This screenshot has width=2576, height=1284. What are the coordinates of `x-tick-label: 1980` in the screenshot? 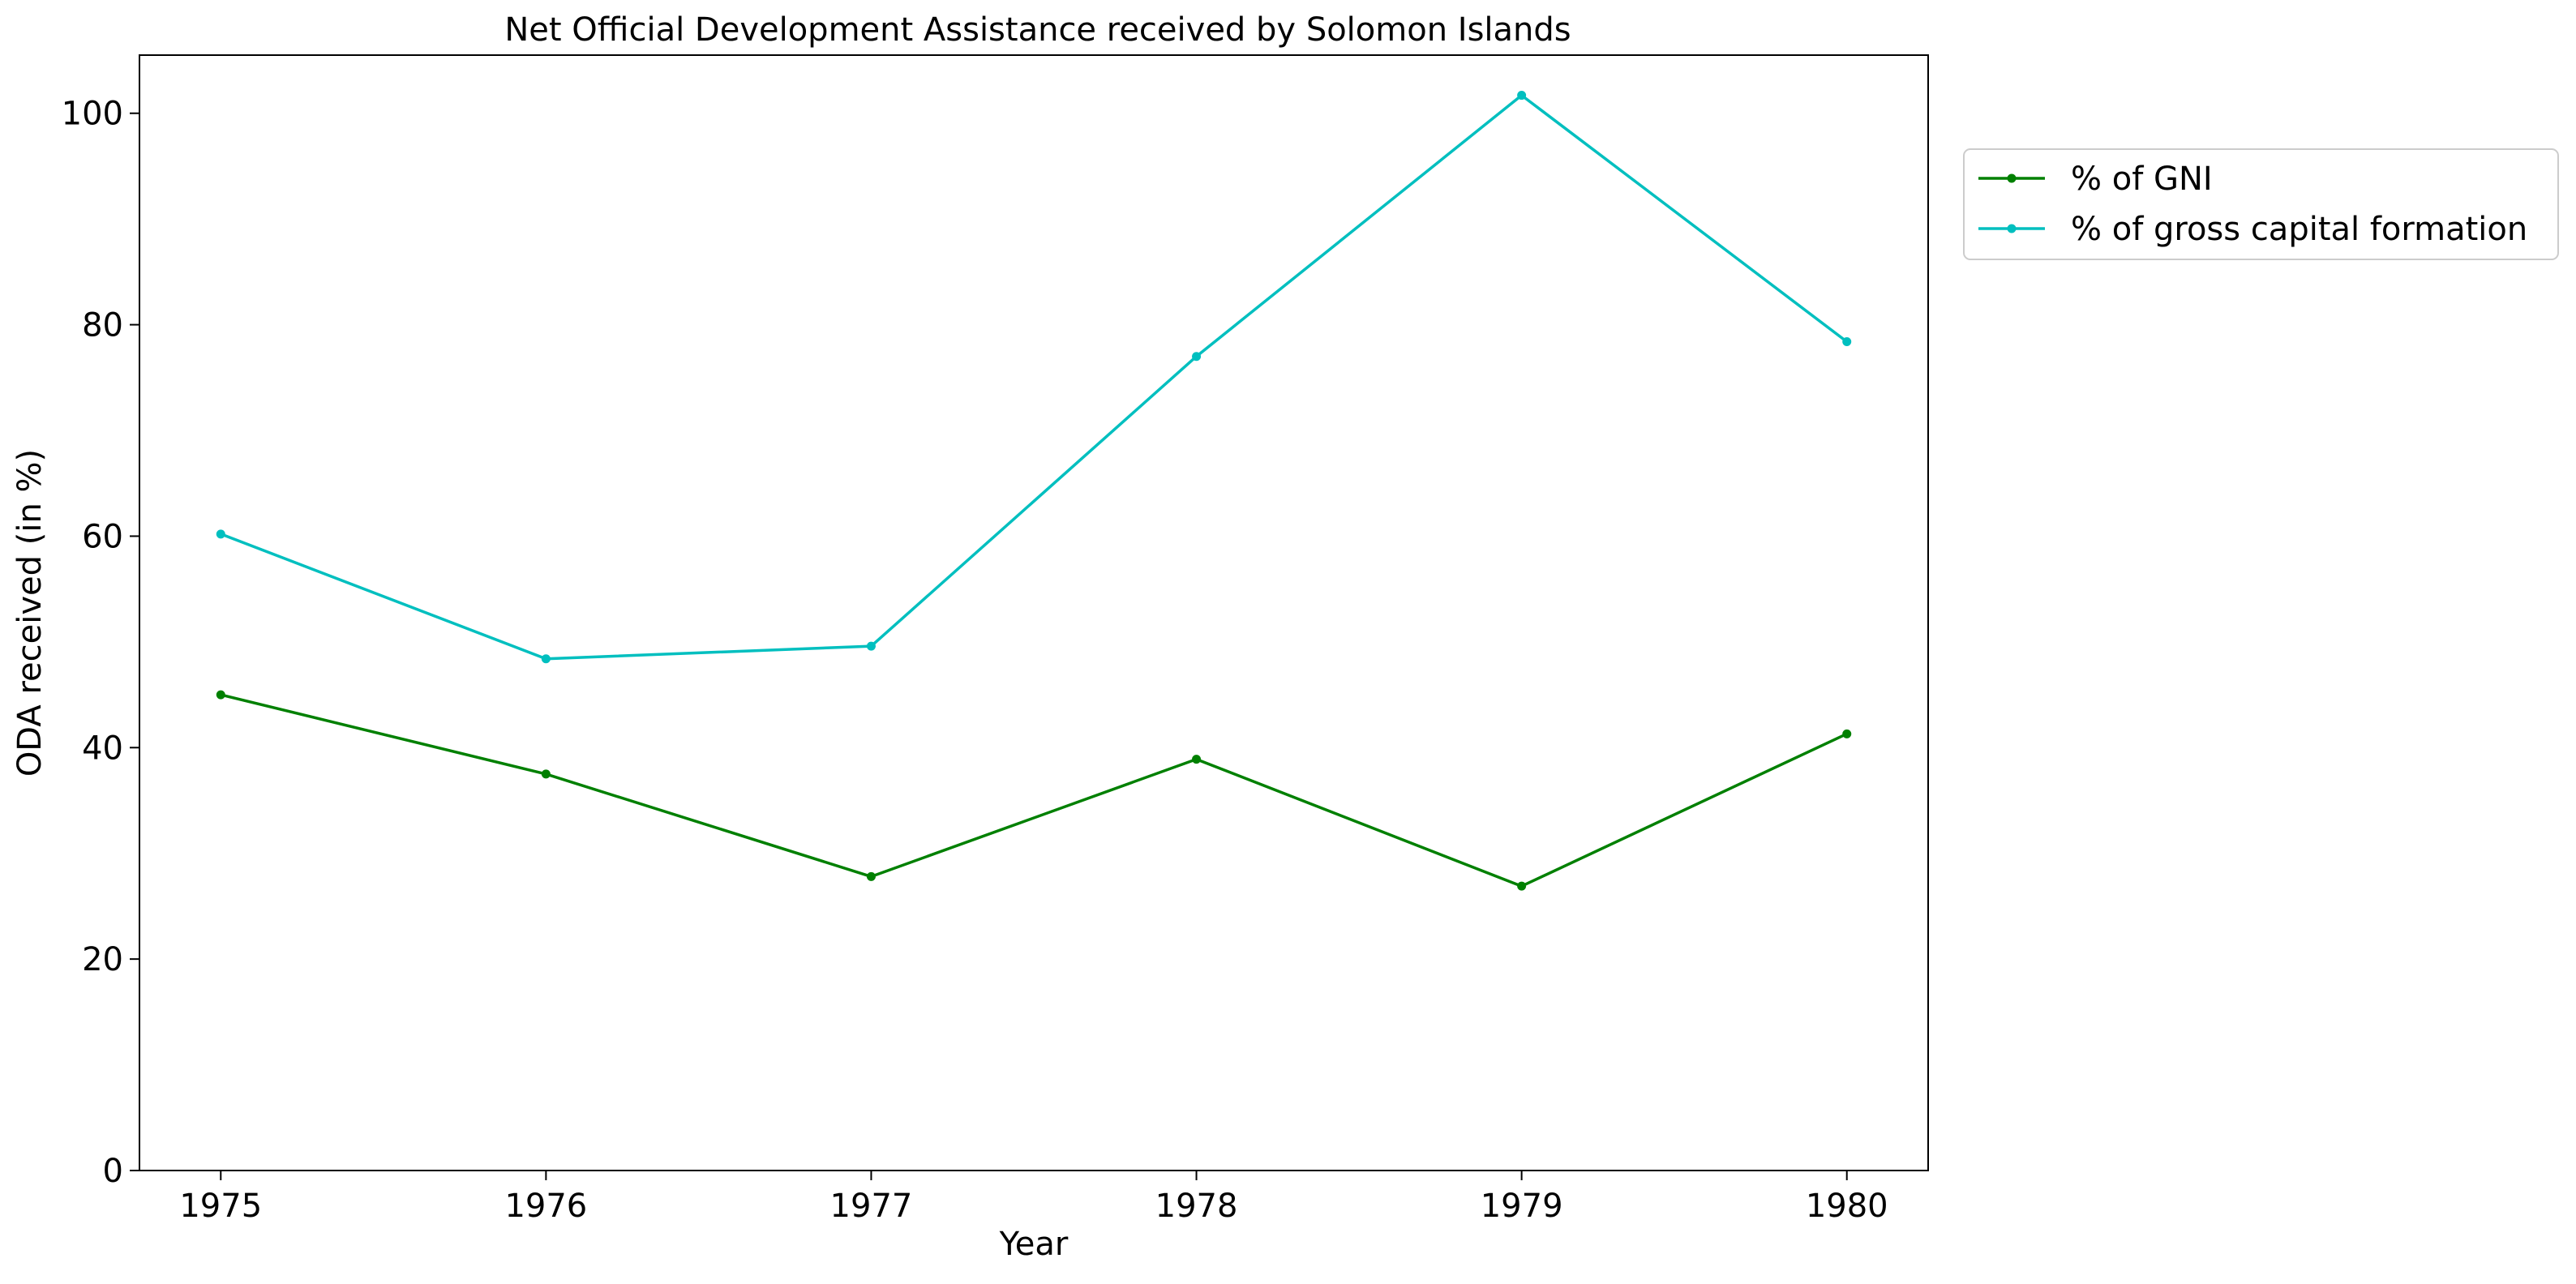 It's located at (1847, 1206).